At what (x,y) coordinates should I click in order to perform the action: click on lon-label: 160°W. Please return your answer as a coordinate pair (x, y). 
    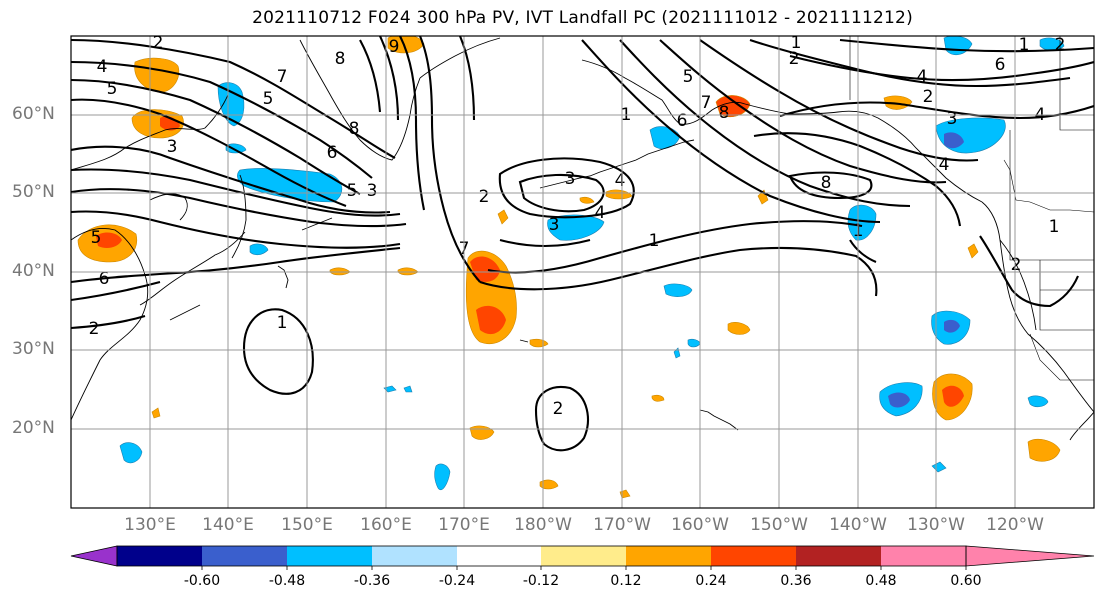
    Looking at the image, I should click on (700, 525).